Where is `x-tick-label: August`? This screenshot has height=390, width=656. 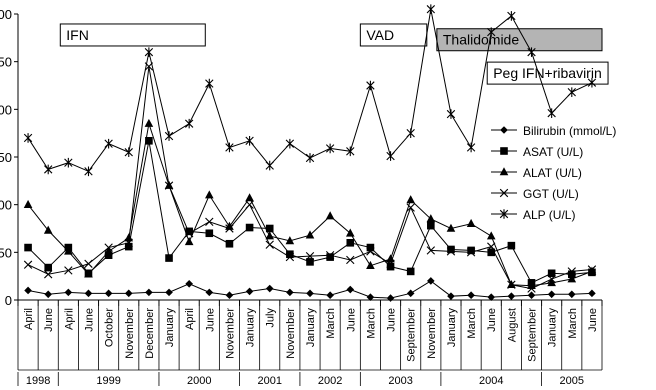 x-tick-label: August is located at coordinates (512, 325).